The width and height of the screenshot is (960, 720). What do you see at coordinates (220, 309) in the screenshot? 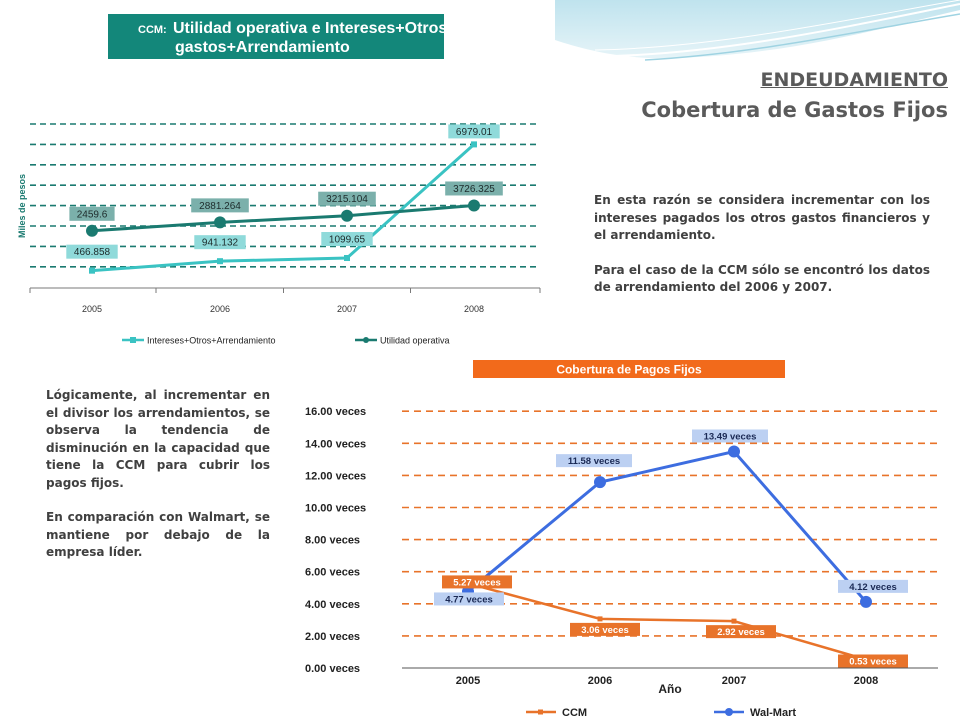
I see `chart1-x-tick-label: 2006` at bounding box center [220, 309].